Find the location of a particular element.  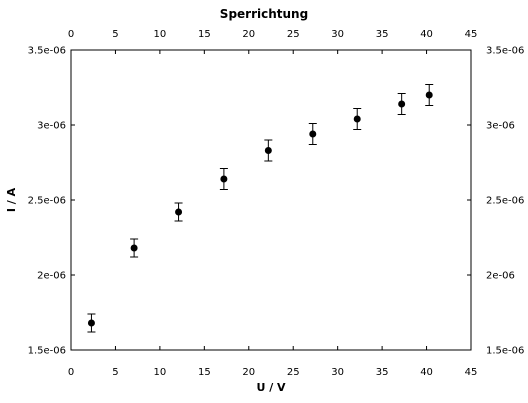

y-tick-label-left: 3.5e-06 is located at coordinates (47, 51).